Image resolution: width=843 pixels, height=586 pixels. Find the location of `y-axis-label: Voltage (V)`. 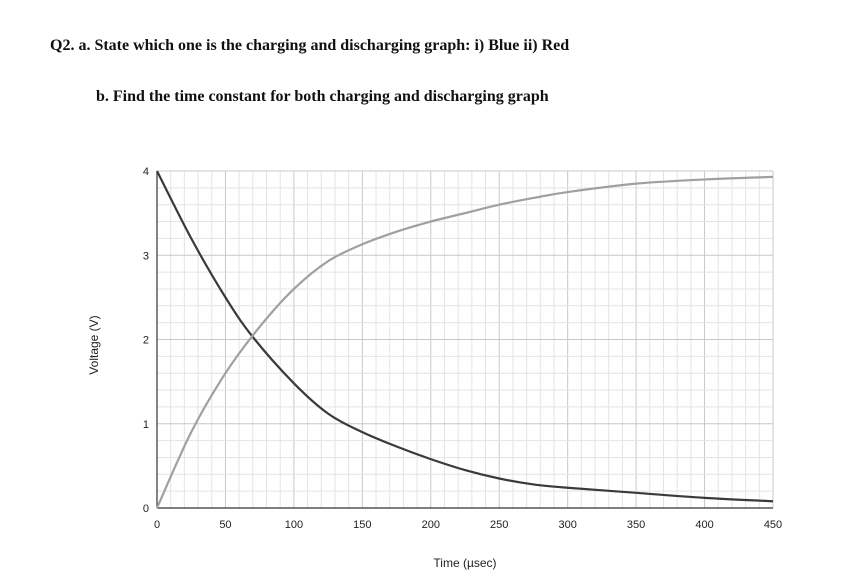

y-axis-label: Voltage (V) is located at coordinates (94, 344).